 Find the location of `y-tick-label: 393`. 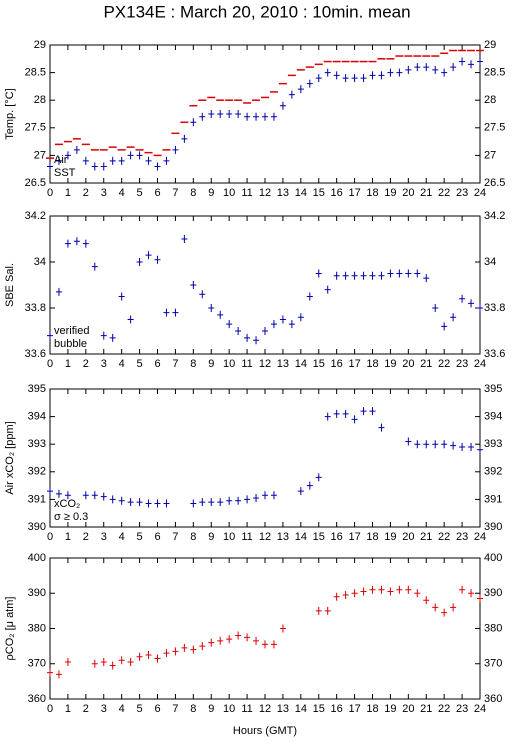

y-tick-label: 393 is located at coordinates (37, 444).